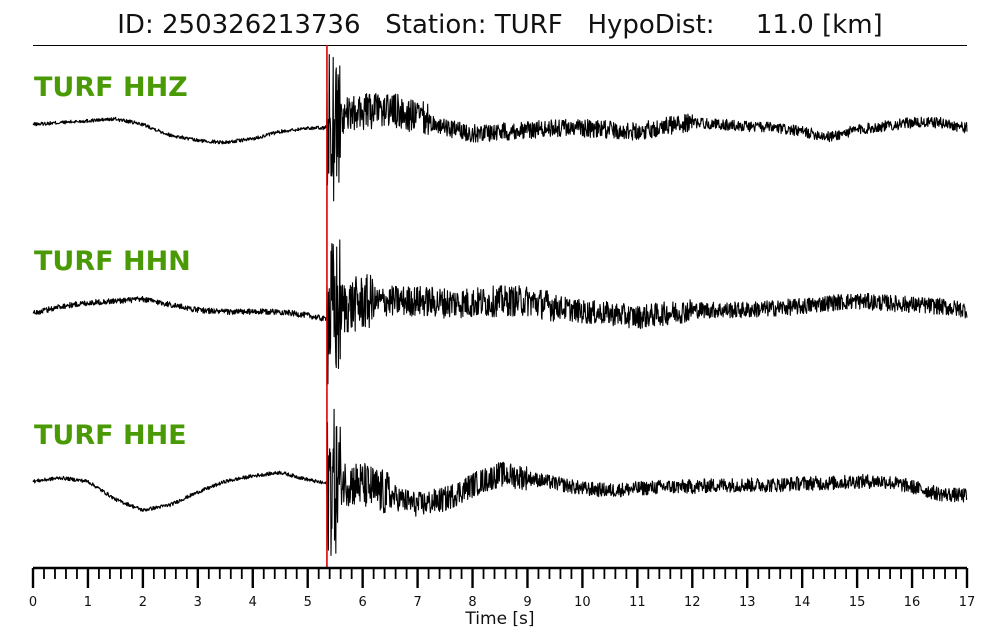 Image resolution: width=1000 pixels, height=640 pixels. I want to click on x-tick-label: 1, so click(88, 602).